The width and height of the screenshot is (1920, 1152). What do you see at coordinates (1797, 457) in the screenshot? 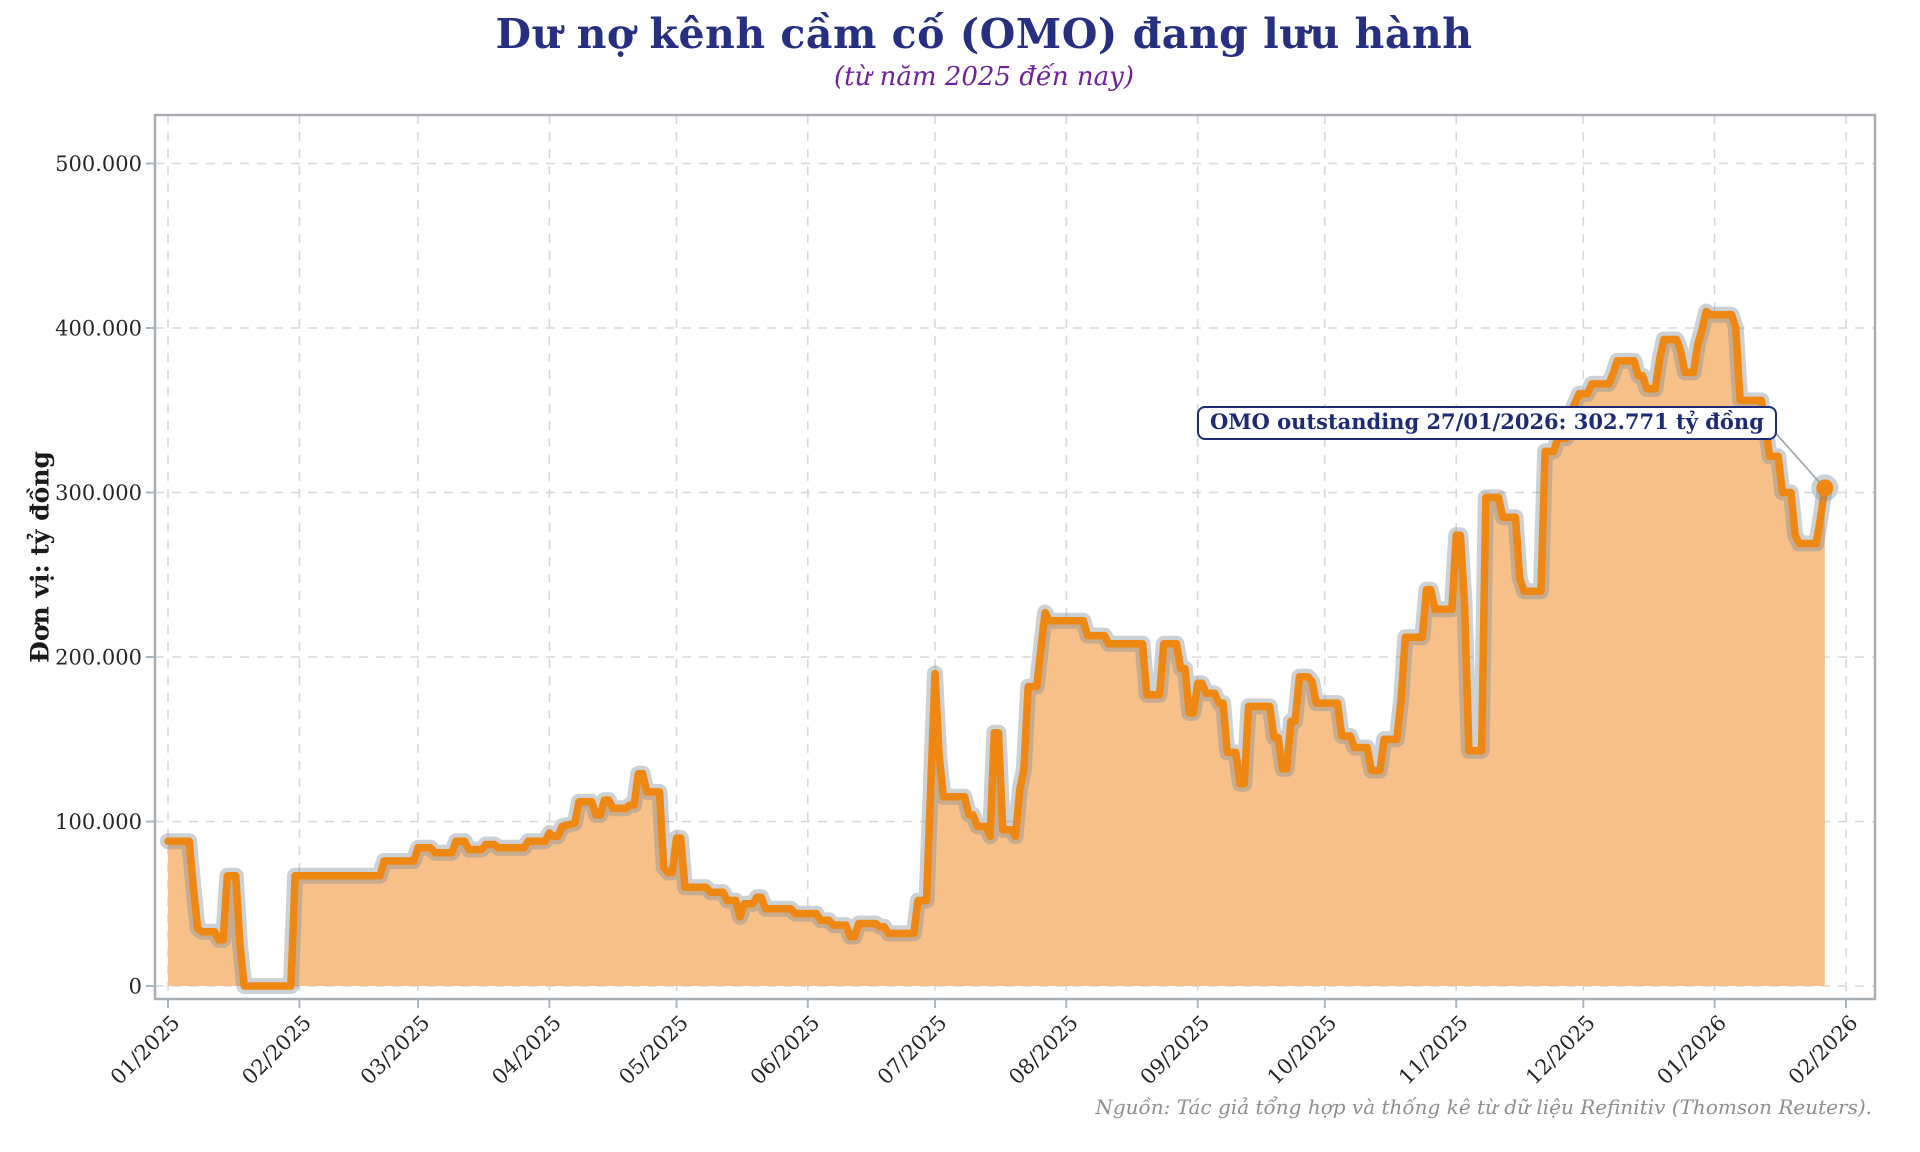
I see `annotation-leader-line` at bounding box center [1797, 457].